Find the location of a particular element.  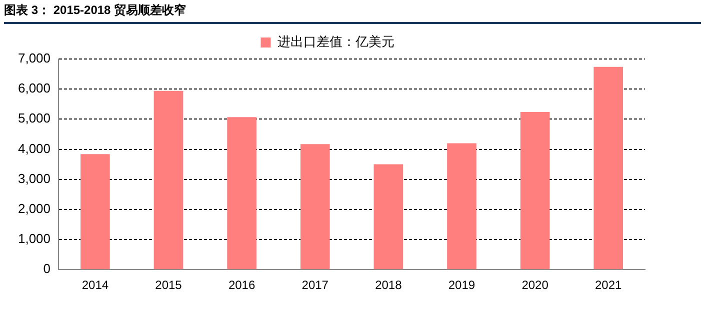

y-tick-label: 5,000 is located at coordinates (34, 118).